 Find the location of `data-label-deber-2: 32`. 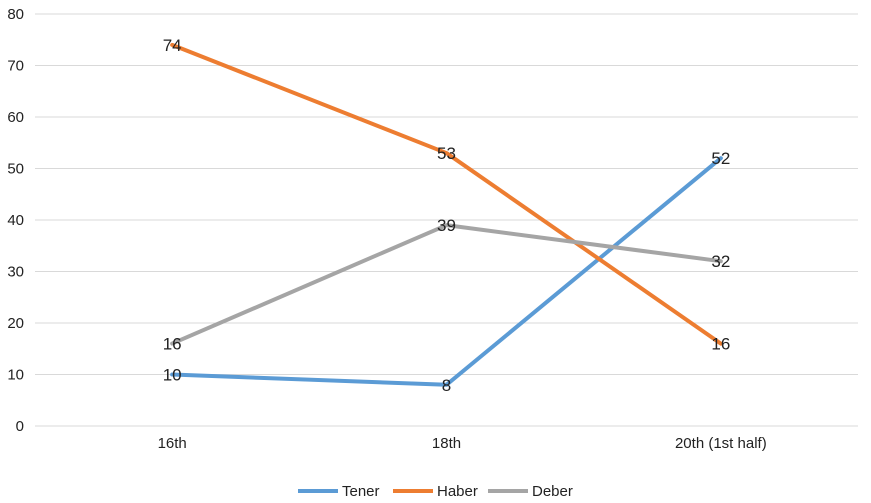

data-label-deber-2: 32 is located at coordinates (720, 261).